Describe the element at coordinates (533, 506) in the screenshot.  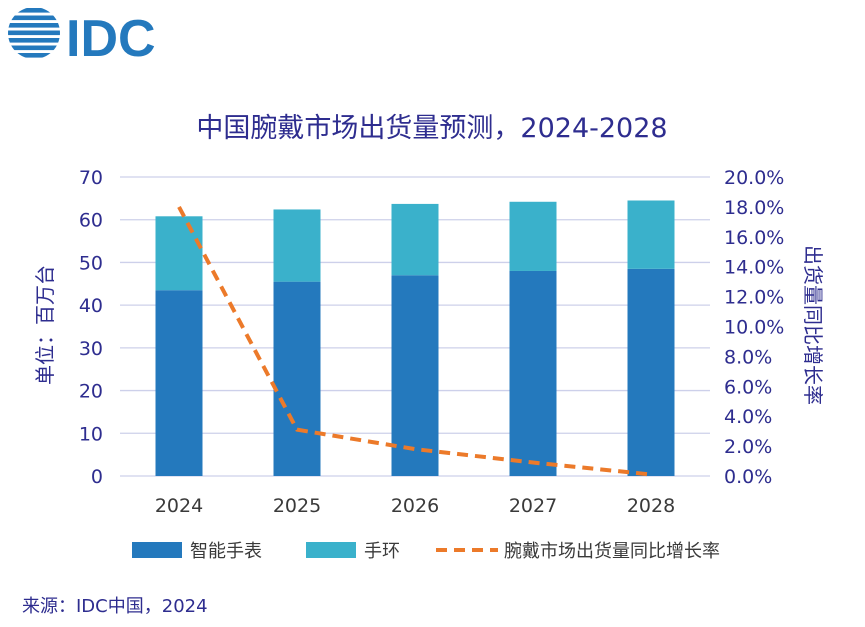
I see `x-tick-label: 2027` at that location.